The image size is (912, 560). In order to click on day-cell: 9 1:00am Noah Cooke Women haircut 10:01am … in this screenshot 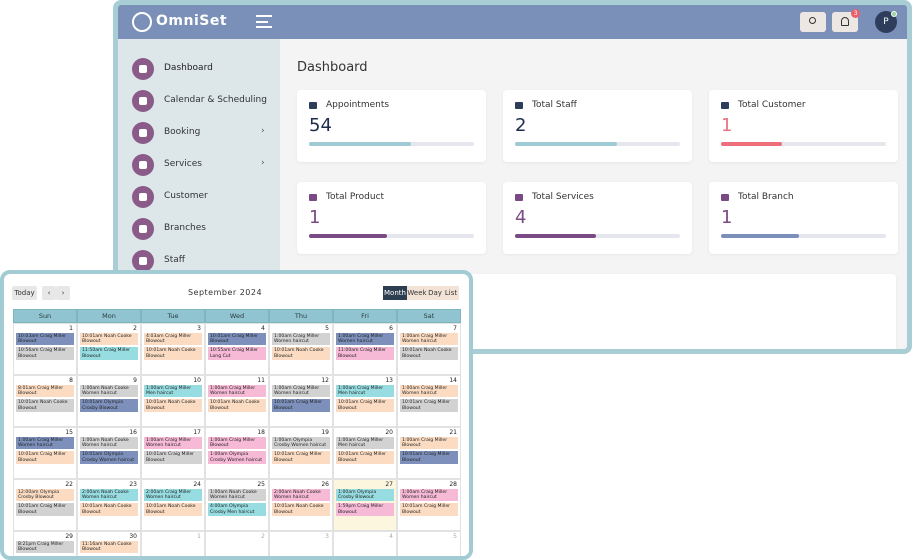, I will do `click(109, 401)`.